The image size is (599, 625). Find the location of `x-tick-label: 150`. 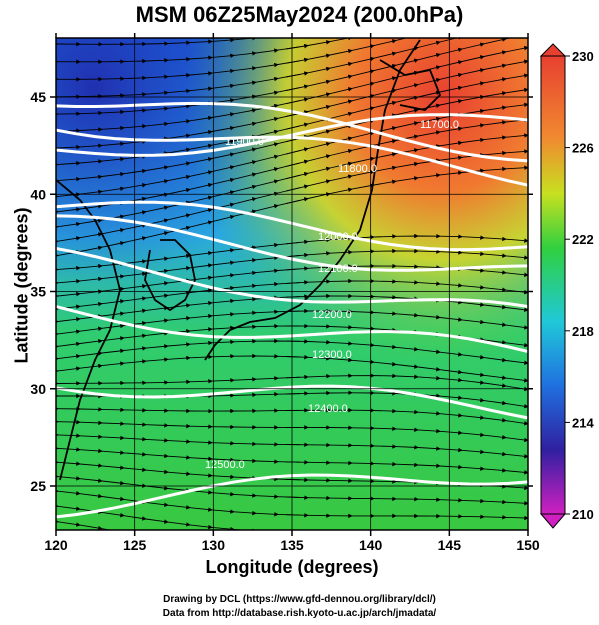

x-tick-label: 150 is located at coordinates (528, 545).